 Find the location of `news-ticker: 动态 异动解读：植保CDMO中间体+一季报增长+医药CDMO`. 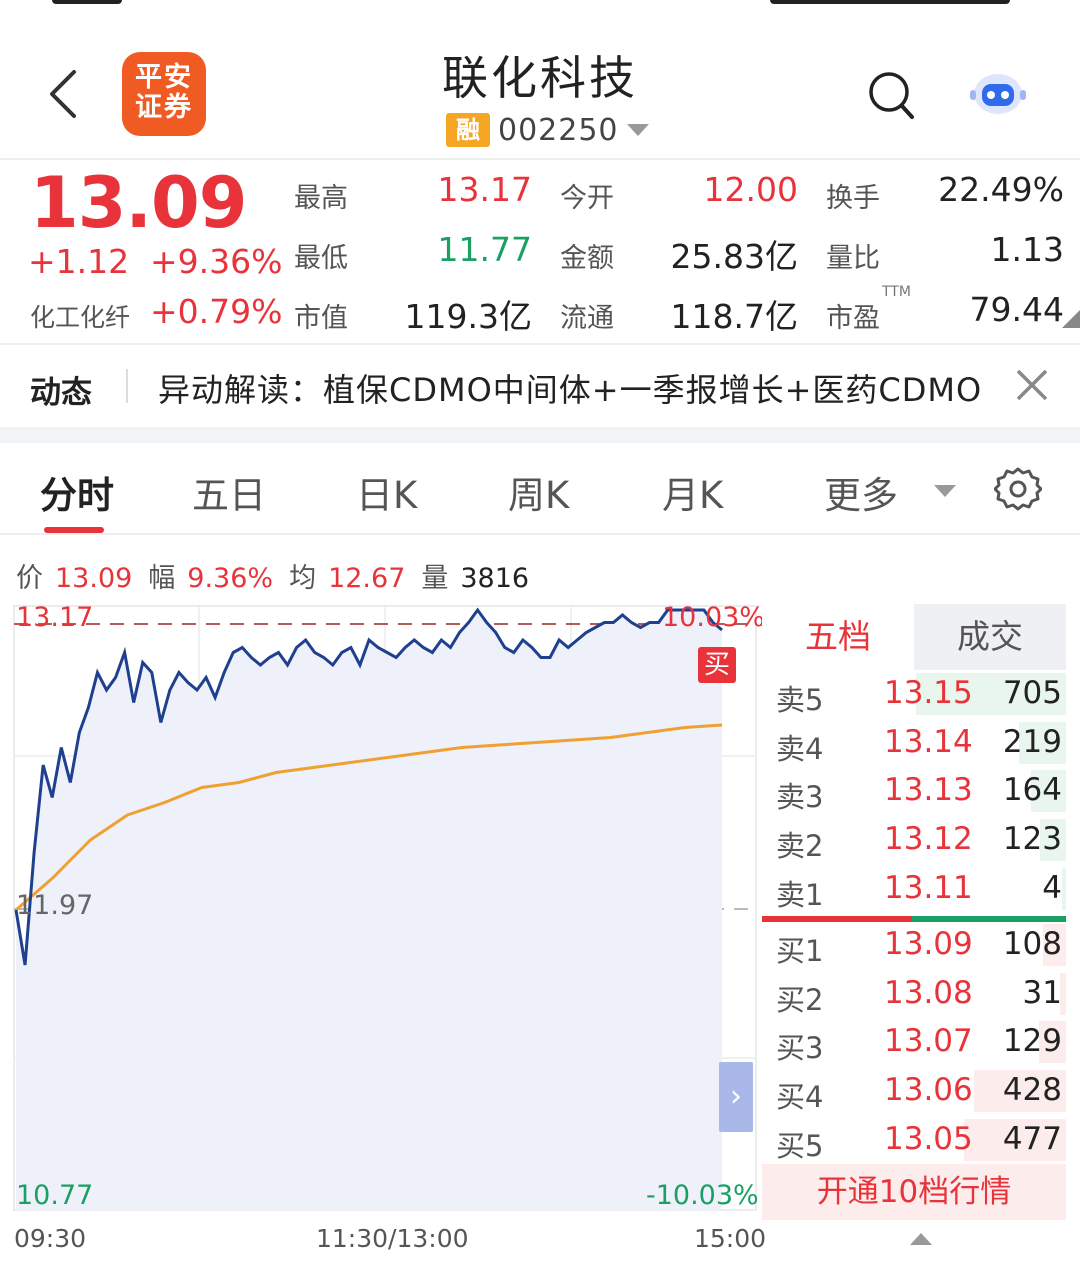

news-ticker: 动态 异动解读：植保CDMO中间体+一季报增长+医药CDMO is located at coordinates (540, 386).